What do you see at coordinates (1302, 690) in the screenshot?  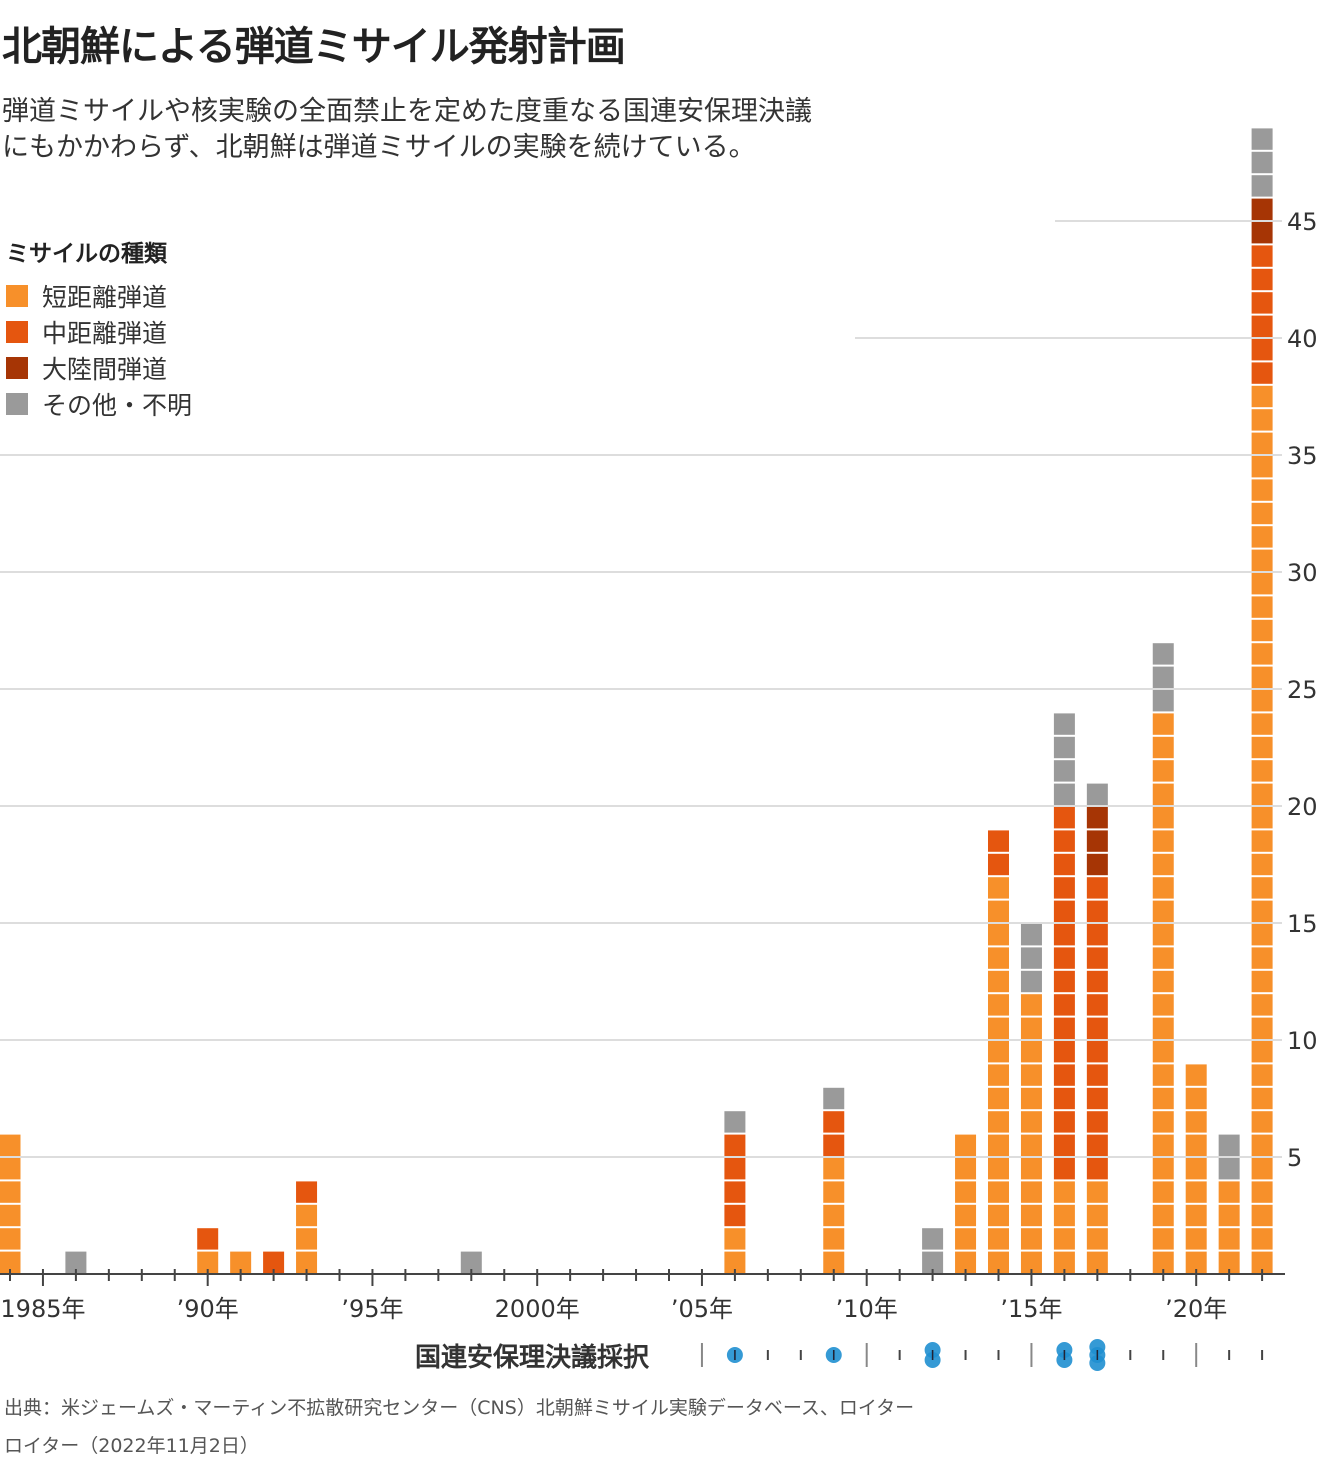 I see `y-tick-label: 25` at bounding box center [1302, 690].